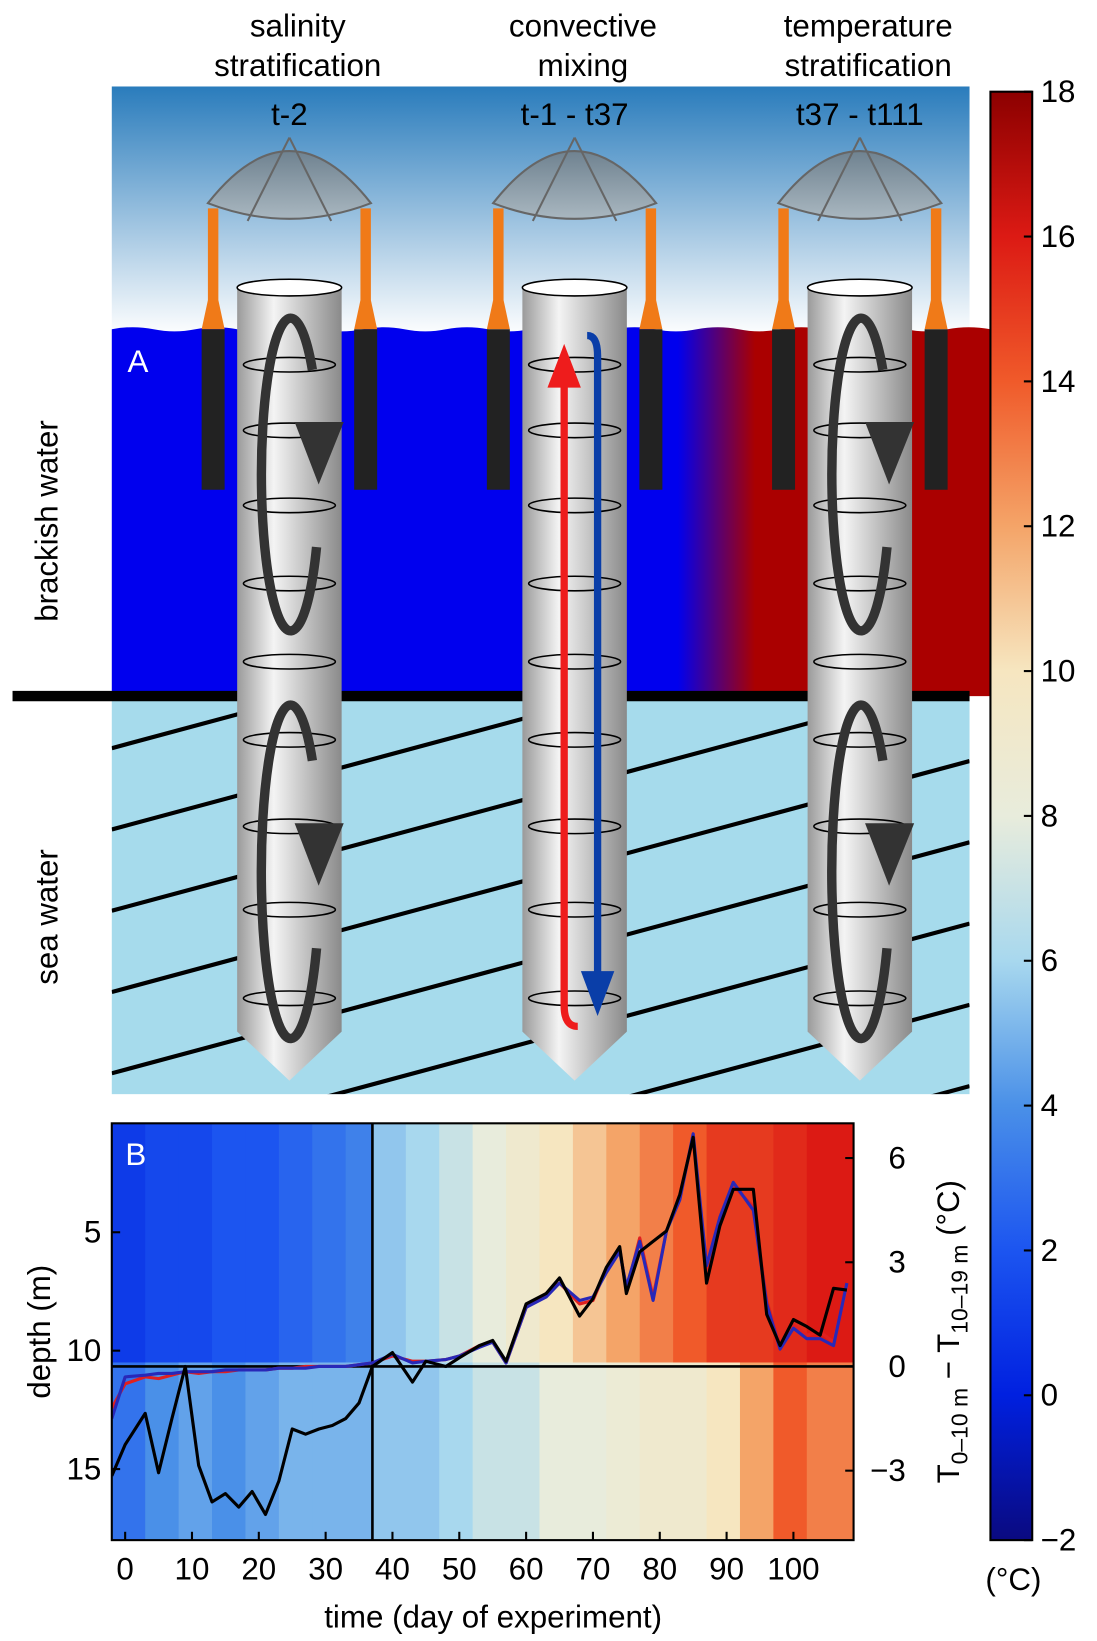 The image size is (1097, 1641). What do you see at coordinates (659, 1569) in the screenshot?
I see `x-tick-label: 80` at bounding box center [659, 1569].